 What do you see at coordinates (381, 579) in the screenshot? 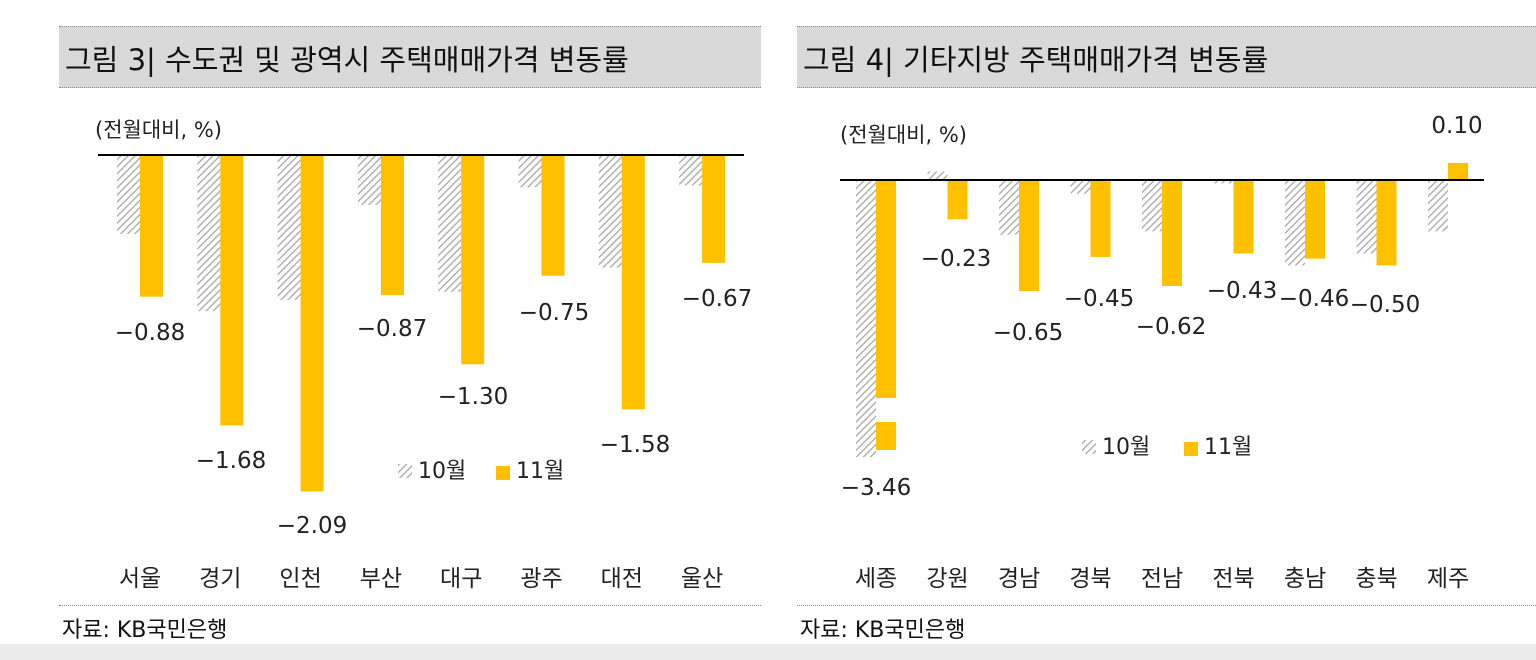
I see `category-label-3: 부산` at bounding box center [381, 579].